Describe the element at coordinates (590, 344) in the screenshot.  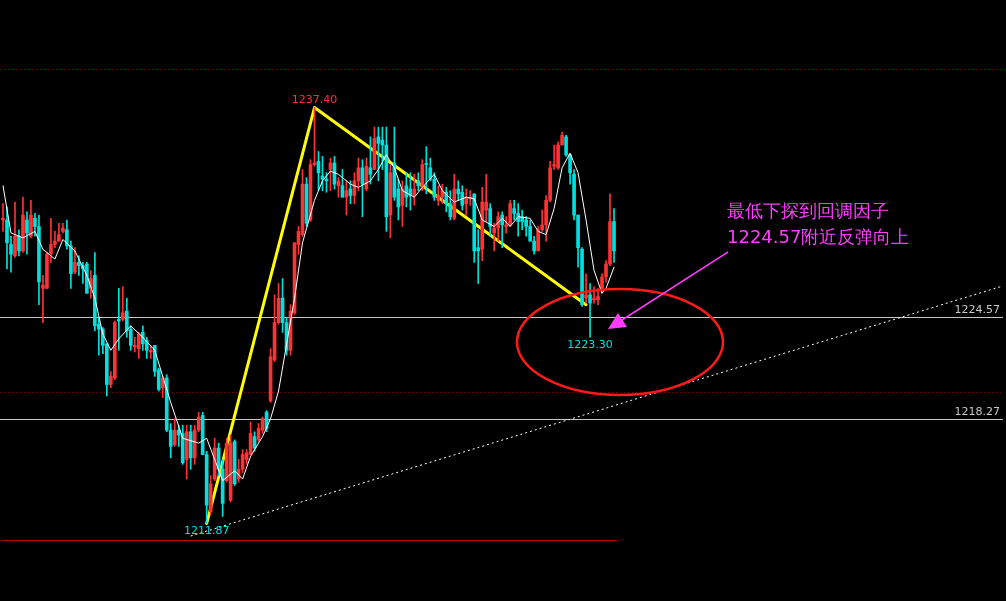
I see `text: 1223.30` at that location.